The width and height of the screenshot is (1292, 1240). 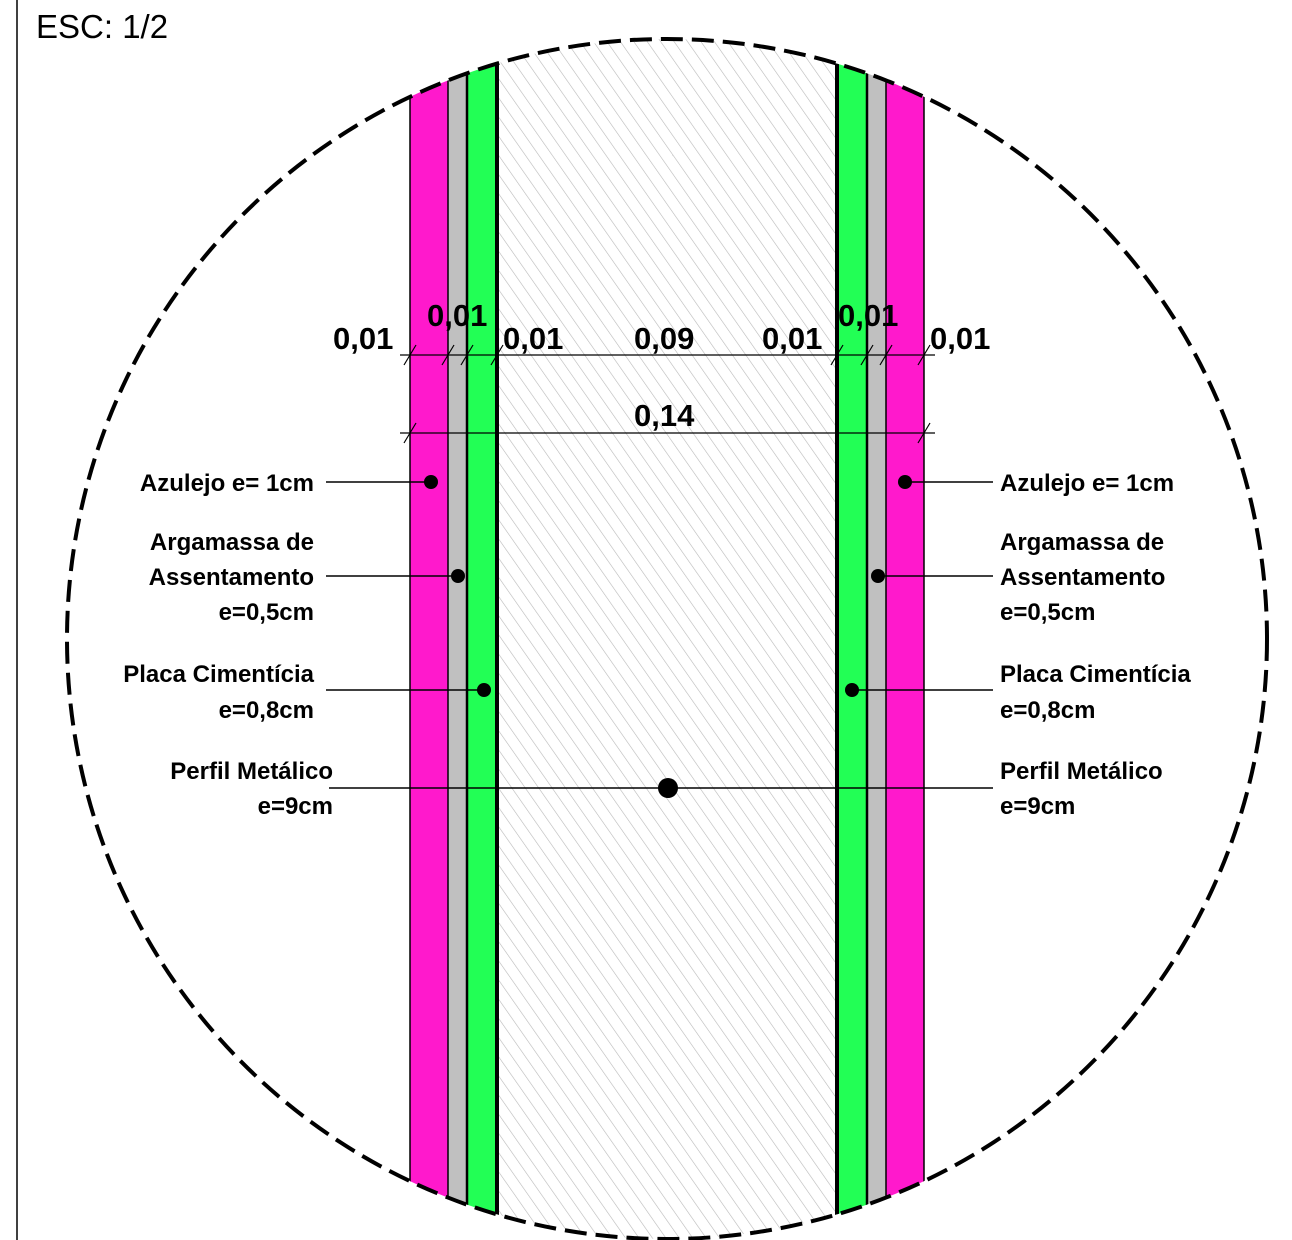 I want to click on dim-left-tile: 0,01, so click(x=363, y=338).